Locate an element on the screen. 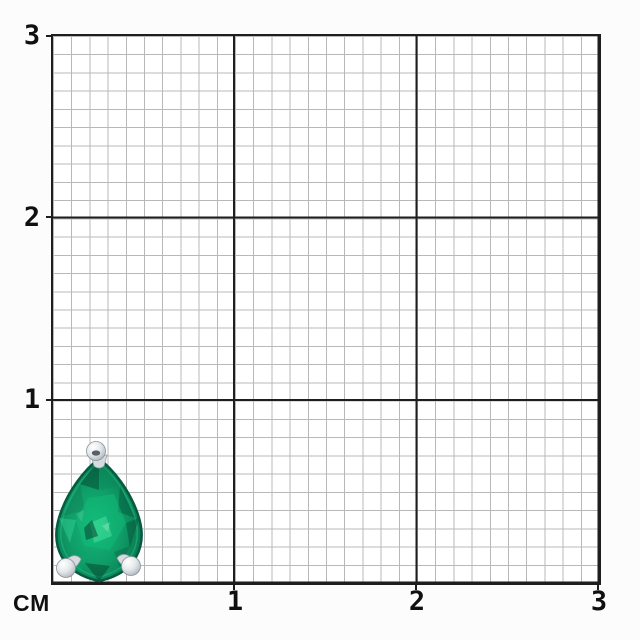 The height and width of the screenshot is (640, 640). unit-label-cm: CM is located at coordinates (31, 603).